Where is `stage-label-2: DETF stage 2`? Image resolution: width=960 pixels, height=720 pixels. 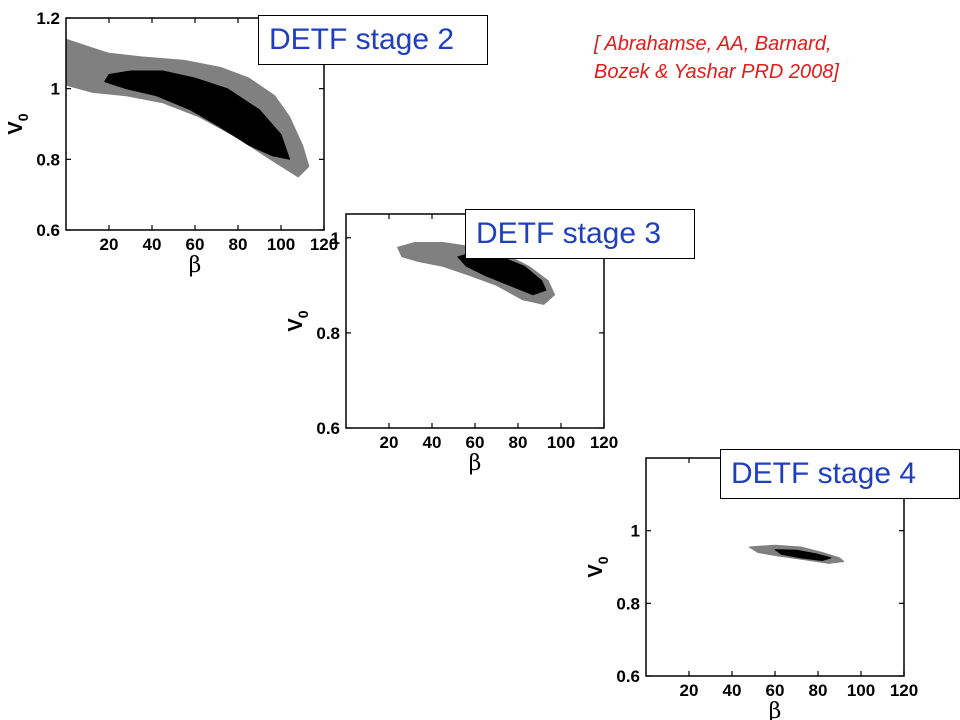 stage-label-2: DETF stage 2 is located at coordinates (373, 40).